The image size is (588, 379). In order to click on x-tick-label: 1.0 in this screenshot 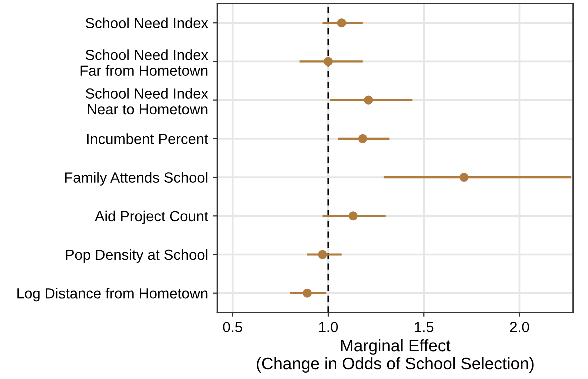, I will do `click(328, 327)`.